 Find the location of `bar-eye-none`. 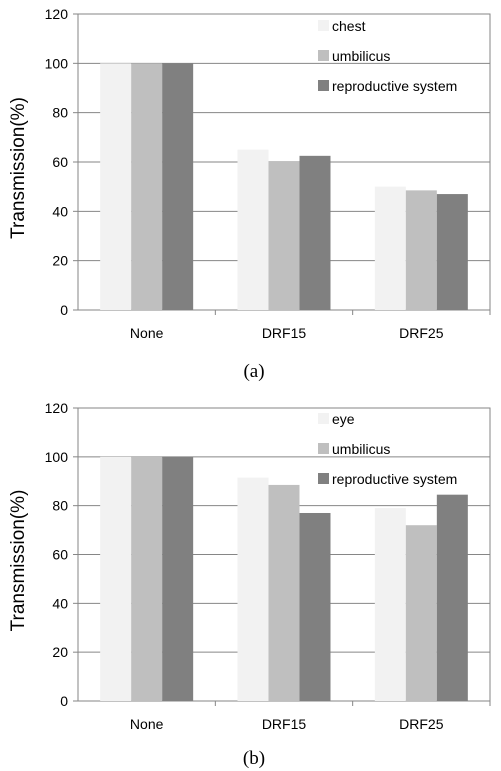

bar-eye-none is located at coordinates (116, 578).